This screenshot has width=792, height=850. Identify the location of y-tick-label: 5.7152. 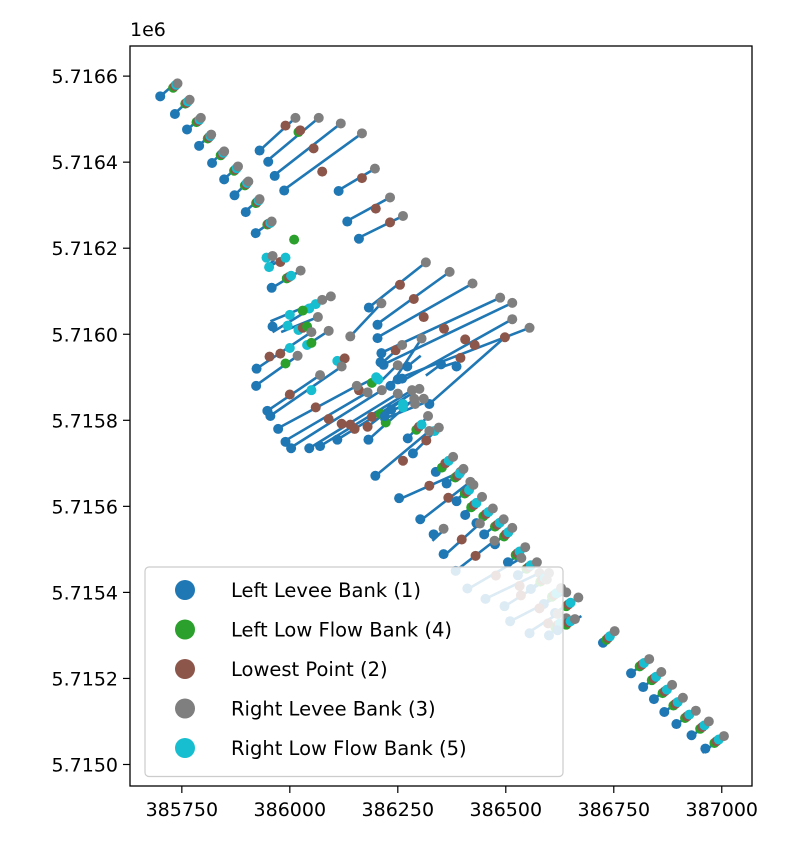
(85, 679).